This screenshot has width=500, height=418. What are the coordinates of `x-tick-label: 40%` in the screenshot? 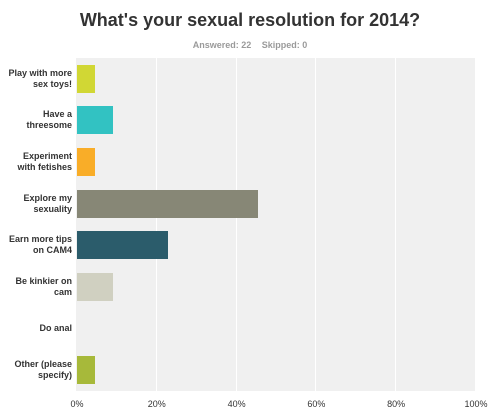 It's located at (236, 404).